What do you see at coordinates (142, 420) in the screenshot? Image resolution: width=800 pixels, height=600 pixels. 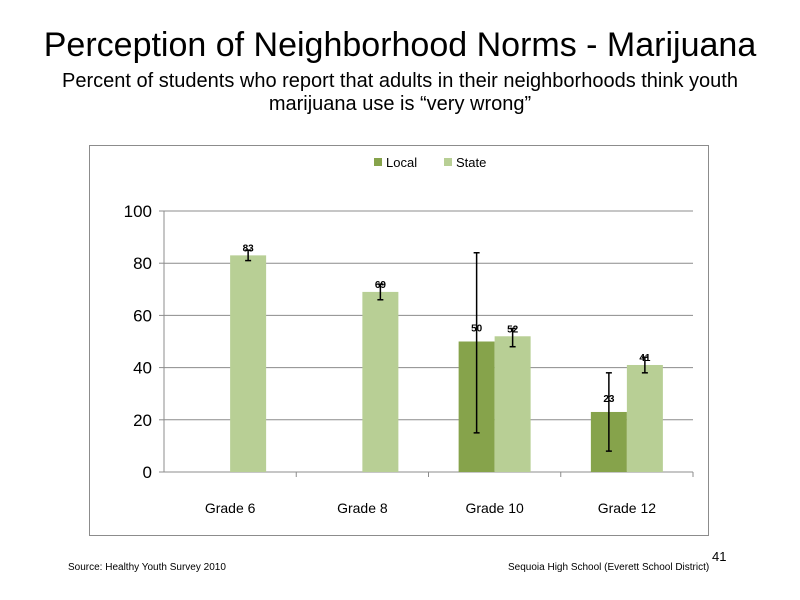 I see `y-tick-label: 20` at bounding box center [142, 420].